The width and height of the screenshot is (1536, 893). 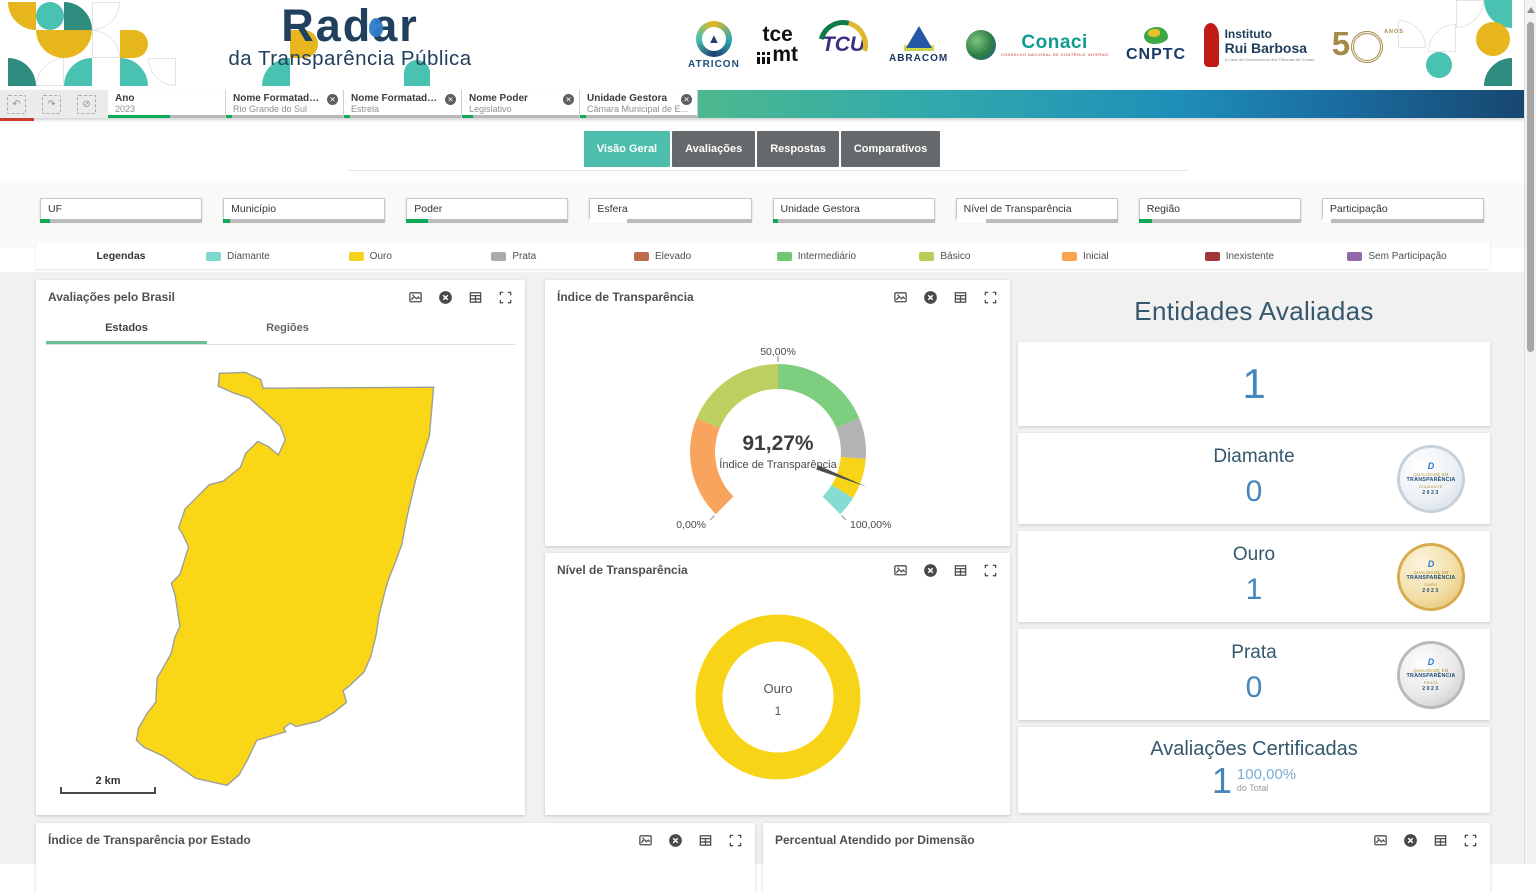 I want to click on filter-select-unidade-gestora: Unidade Gestora, so click(x=853, y=210).